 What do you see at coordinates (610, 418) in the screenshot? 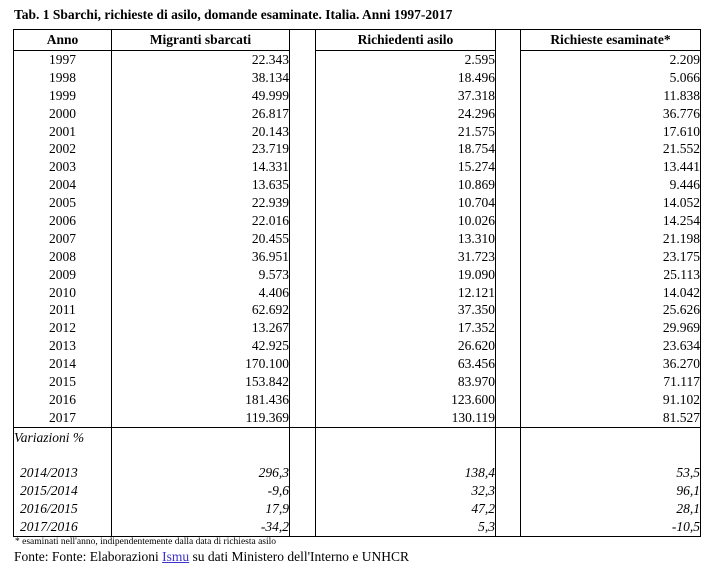
I see `value-cell: 81.527` at bounding box center [610, 418].